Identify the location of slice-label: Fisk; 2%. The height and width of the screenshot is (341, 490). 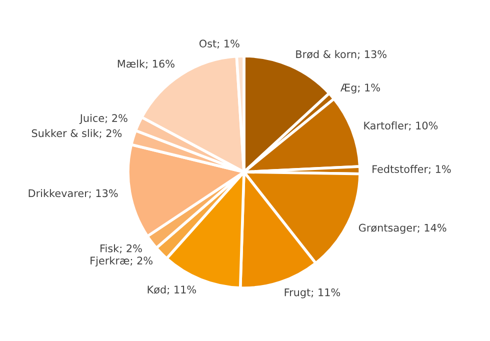
(121, 249).